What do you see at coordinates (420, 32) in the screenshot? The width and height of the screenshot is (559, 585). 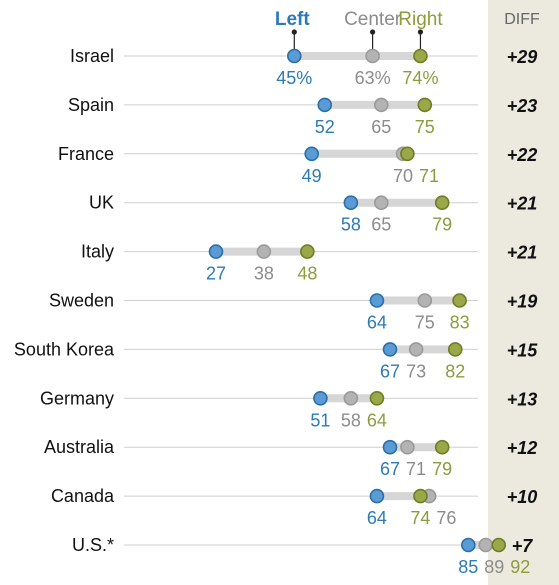 I see `legend-leader-dot-right` at bounding box center [420, 32].